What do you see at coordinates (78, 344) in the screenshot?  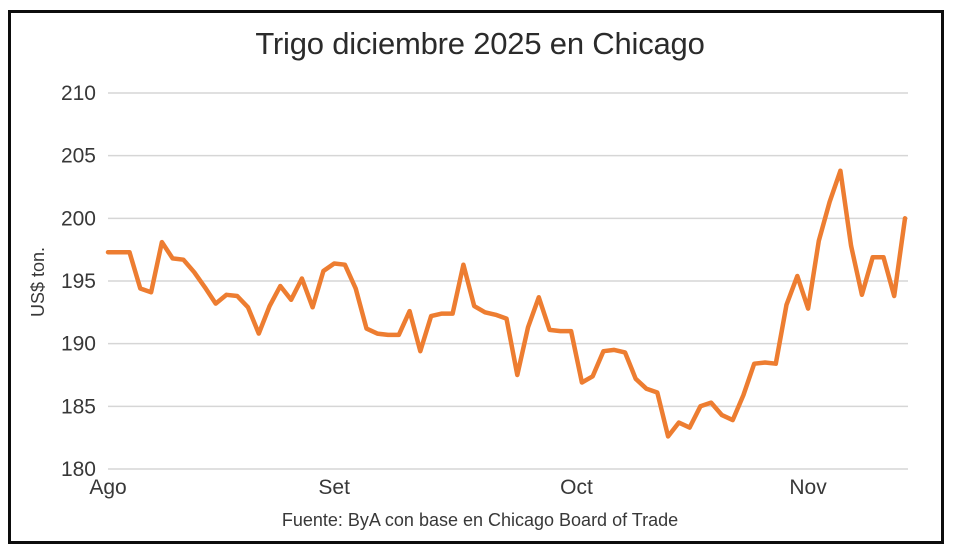 I see `y-tick-label: 190` at bounding box center [78, 344].